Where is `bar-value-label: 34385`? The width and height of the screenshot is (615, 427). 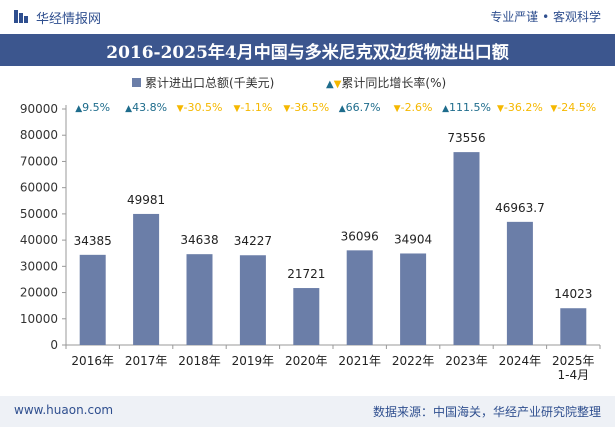 bar-value-label: 34385 is located at coordinates (93, 241).